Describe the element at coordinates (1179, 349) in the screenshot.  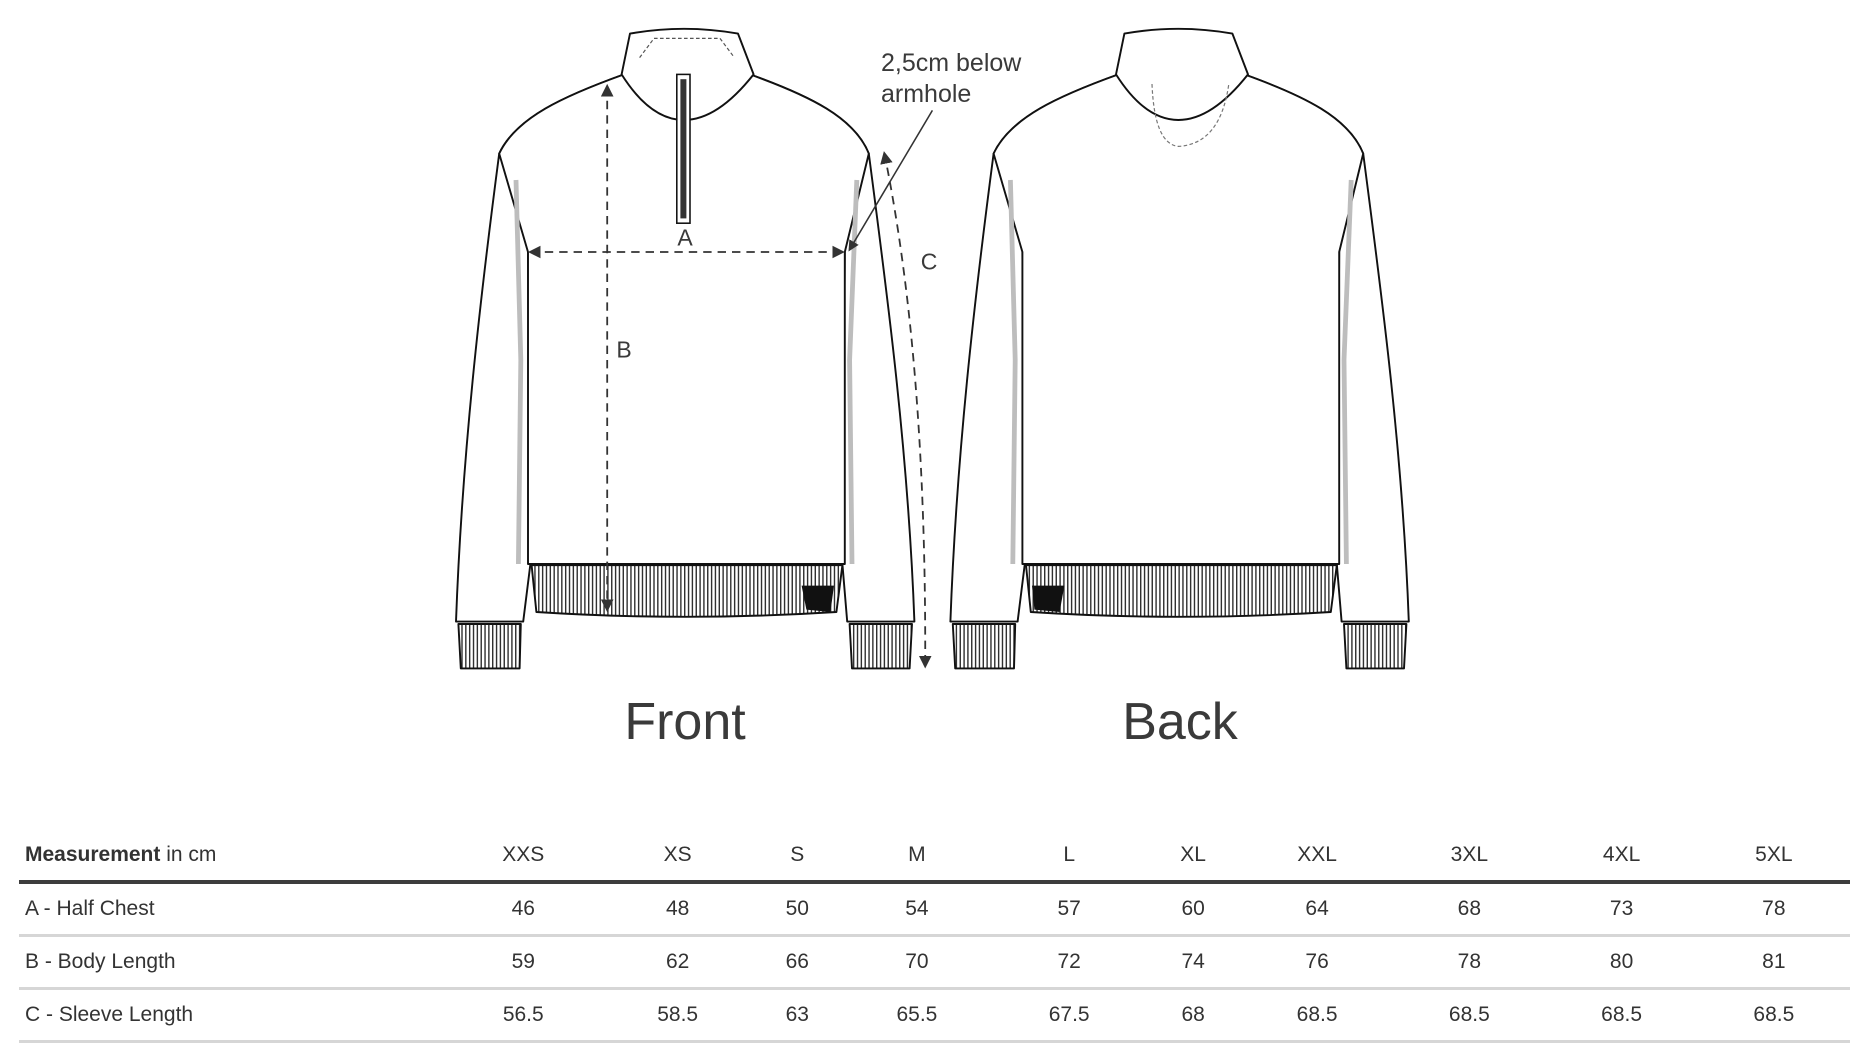
I see `back-view` at that location.